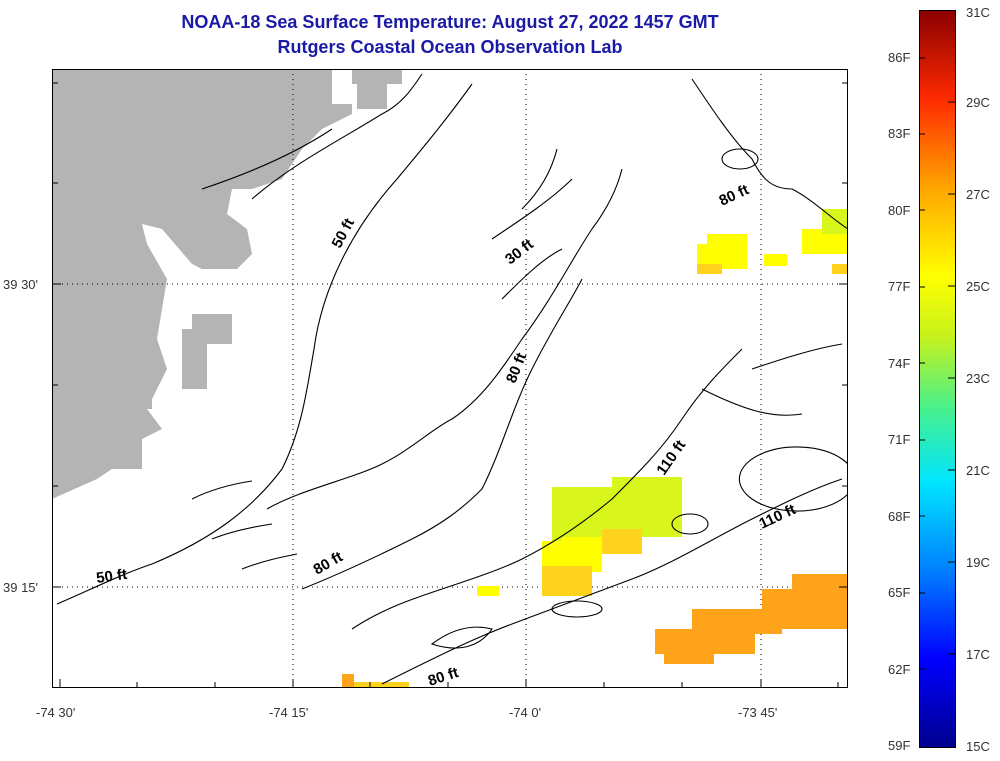 This screenshot has height=761, width=1000. Describe the element at coordinates (21, 587) in the screenshot. I see `lat-label-39-15: 39 15'` at that location.